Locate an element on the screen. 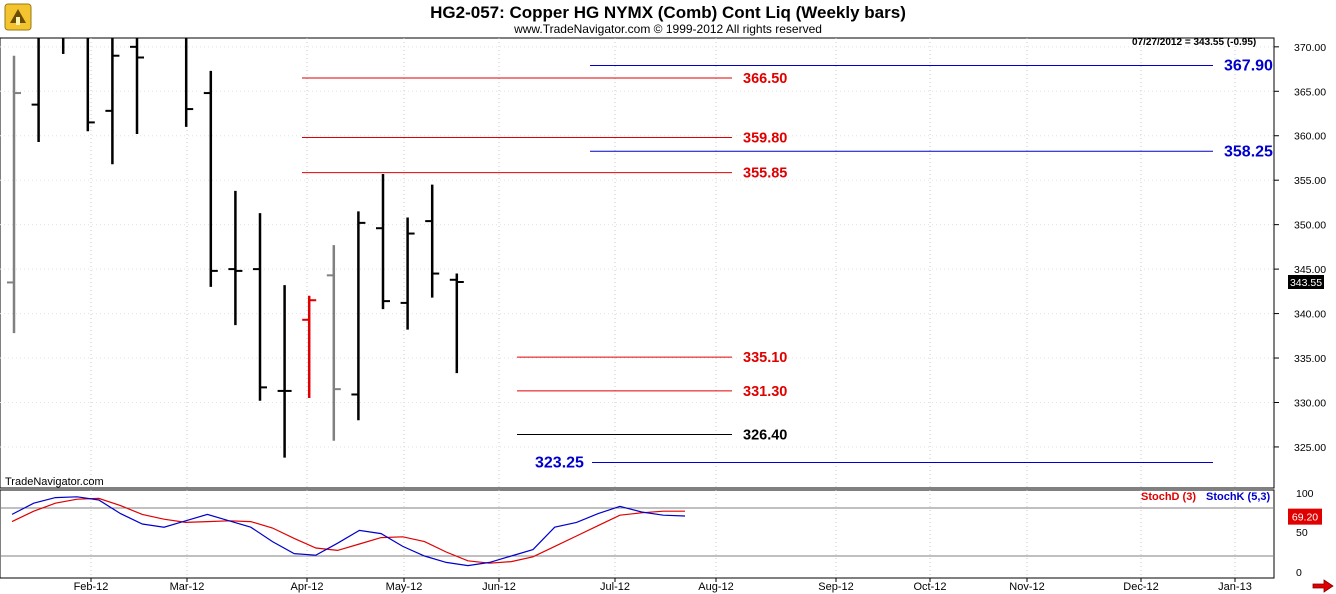 Image resolution: width=1336 pixels, height=594 pixels. indicator-panel is located at coordinates (637, 534).